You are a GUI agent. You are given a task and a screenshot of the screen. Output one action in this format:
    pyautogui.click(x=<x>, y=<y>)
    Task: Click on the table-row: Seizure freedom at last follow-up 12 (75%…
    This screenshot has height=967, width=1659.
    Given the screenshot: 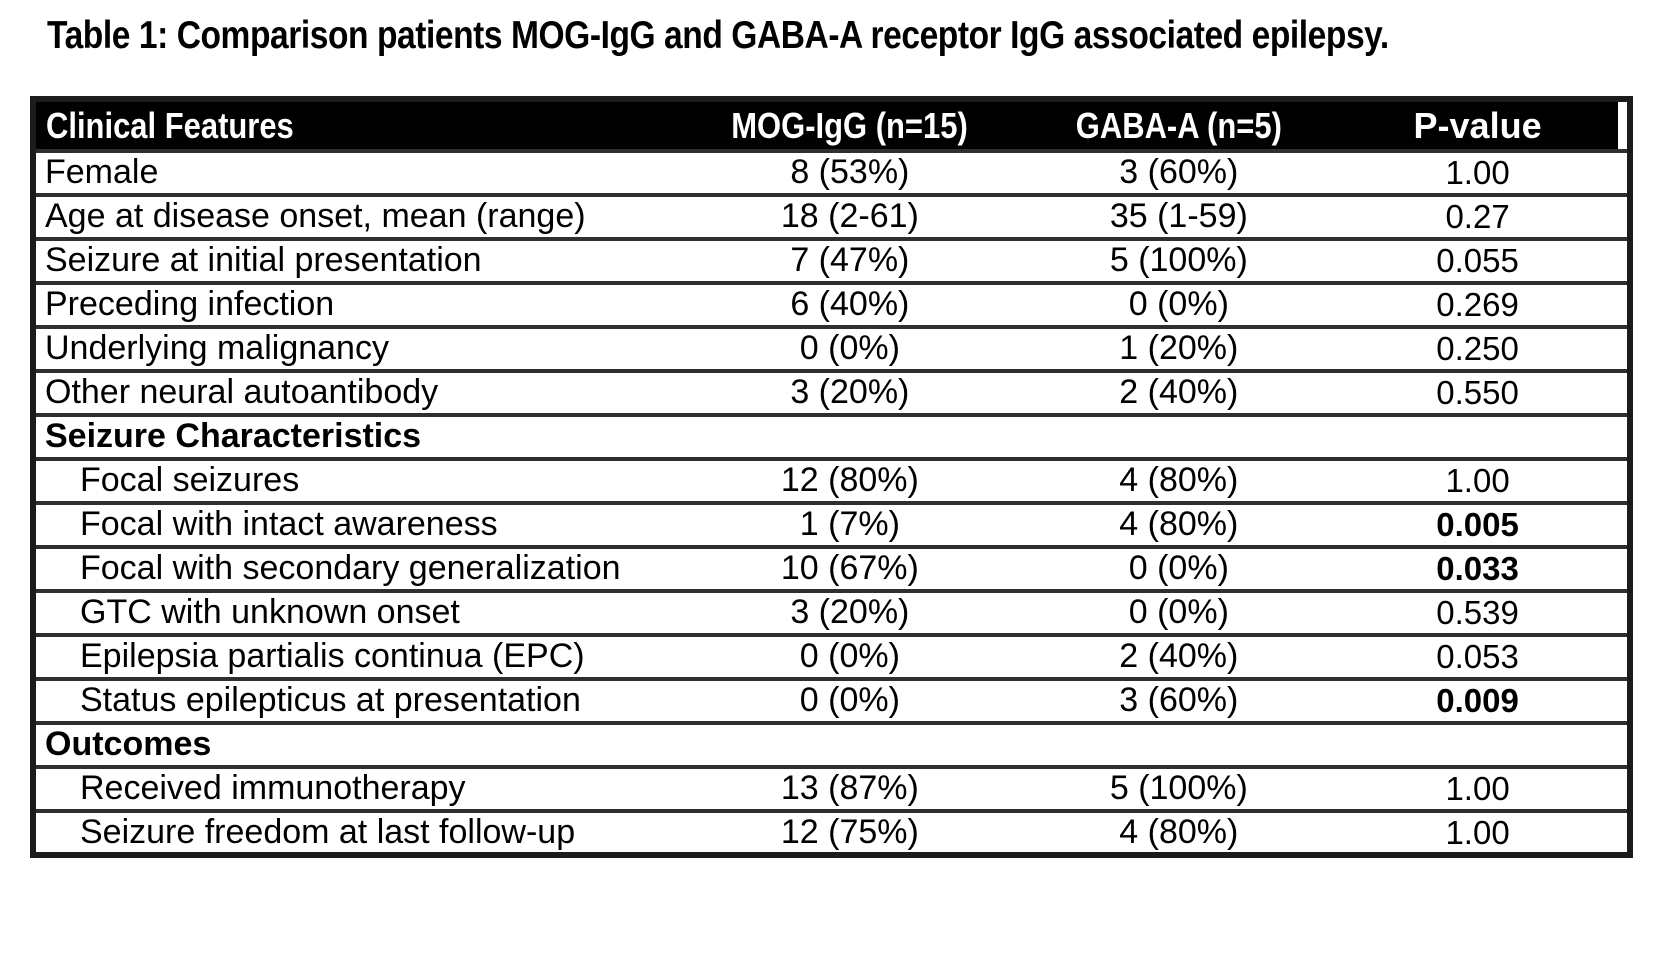 What is the action you would take?
    pyautogui.click(x=831, y=833)
    